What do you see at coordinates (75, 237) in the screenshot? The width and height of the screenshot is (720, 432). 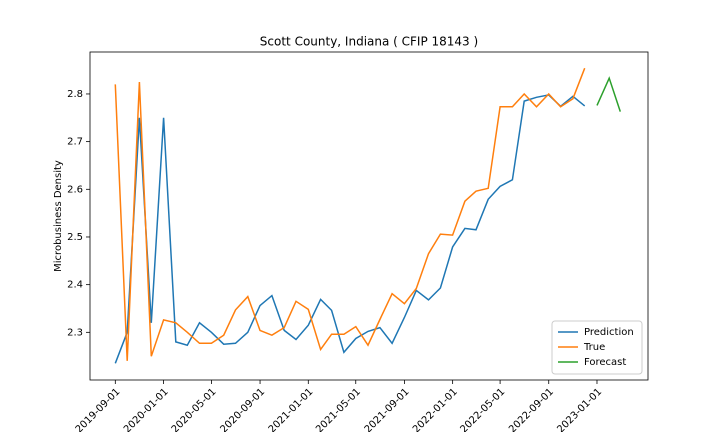 I see `y-tick-label: 2.5` at bounding box center [75, 237].